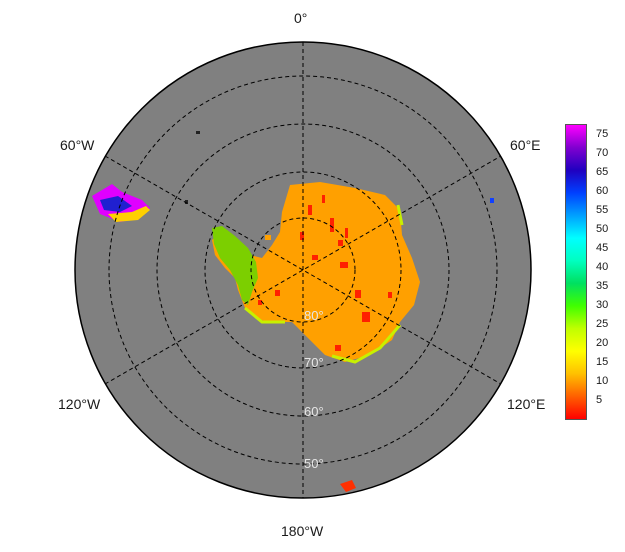 The height and width of the screenshot is (552, 625). I want to click on high-value-patches, so click(325, 273).